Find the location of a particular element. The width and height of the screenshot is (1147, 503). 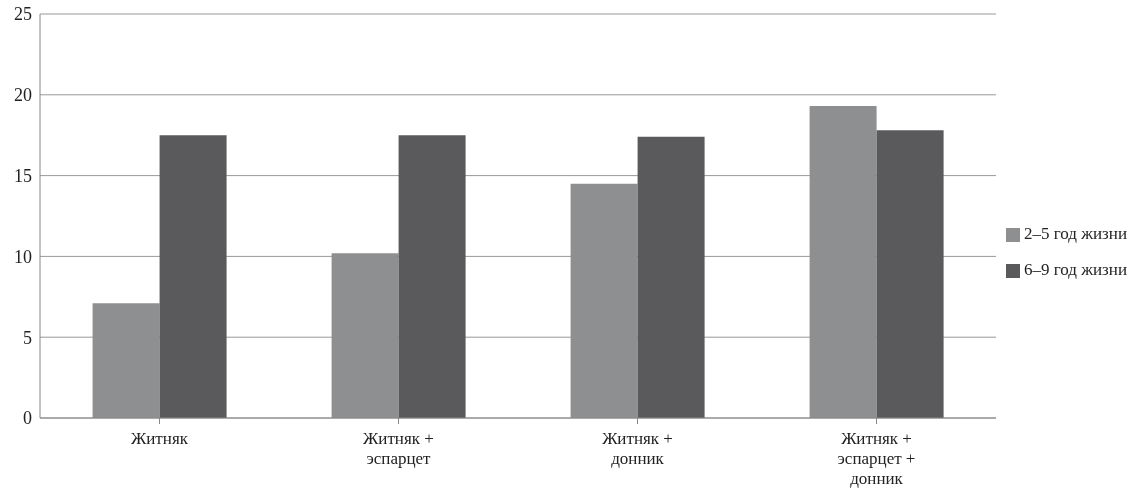

x-tick-label: Житняк is located at coordinates (160, 438).